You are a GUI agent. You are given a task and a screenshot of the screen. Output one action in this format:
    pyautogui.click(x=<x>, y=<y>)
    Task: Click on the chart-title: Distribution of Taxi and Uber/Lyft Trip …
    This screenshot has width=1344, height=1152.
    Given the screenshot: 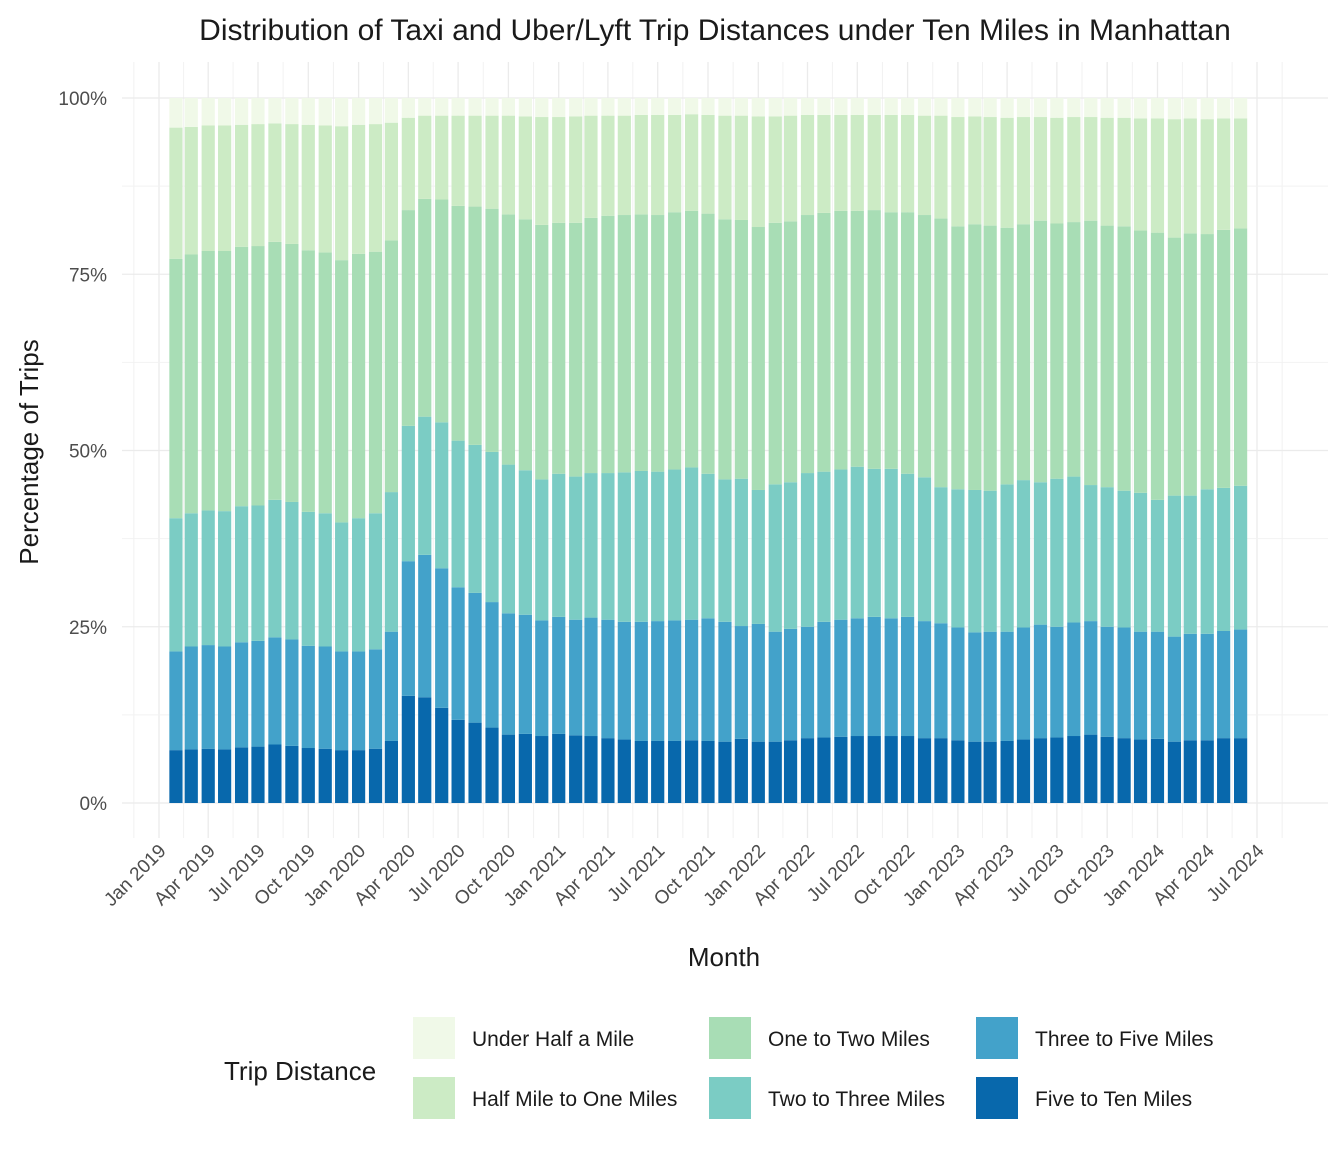 What is the action you would take?
    pyautogui.click(x=715, y=30)
    